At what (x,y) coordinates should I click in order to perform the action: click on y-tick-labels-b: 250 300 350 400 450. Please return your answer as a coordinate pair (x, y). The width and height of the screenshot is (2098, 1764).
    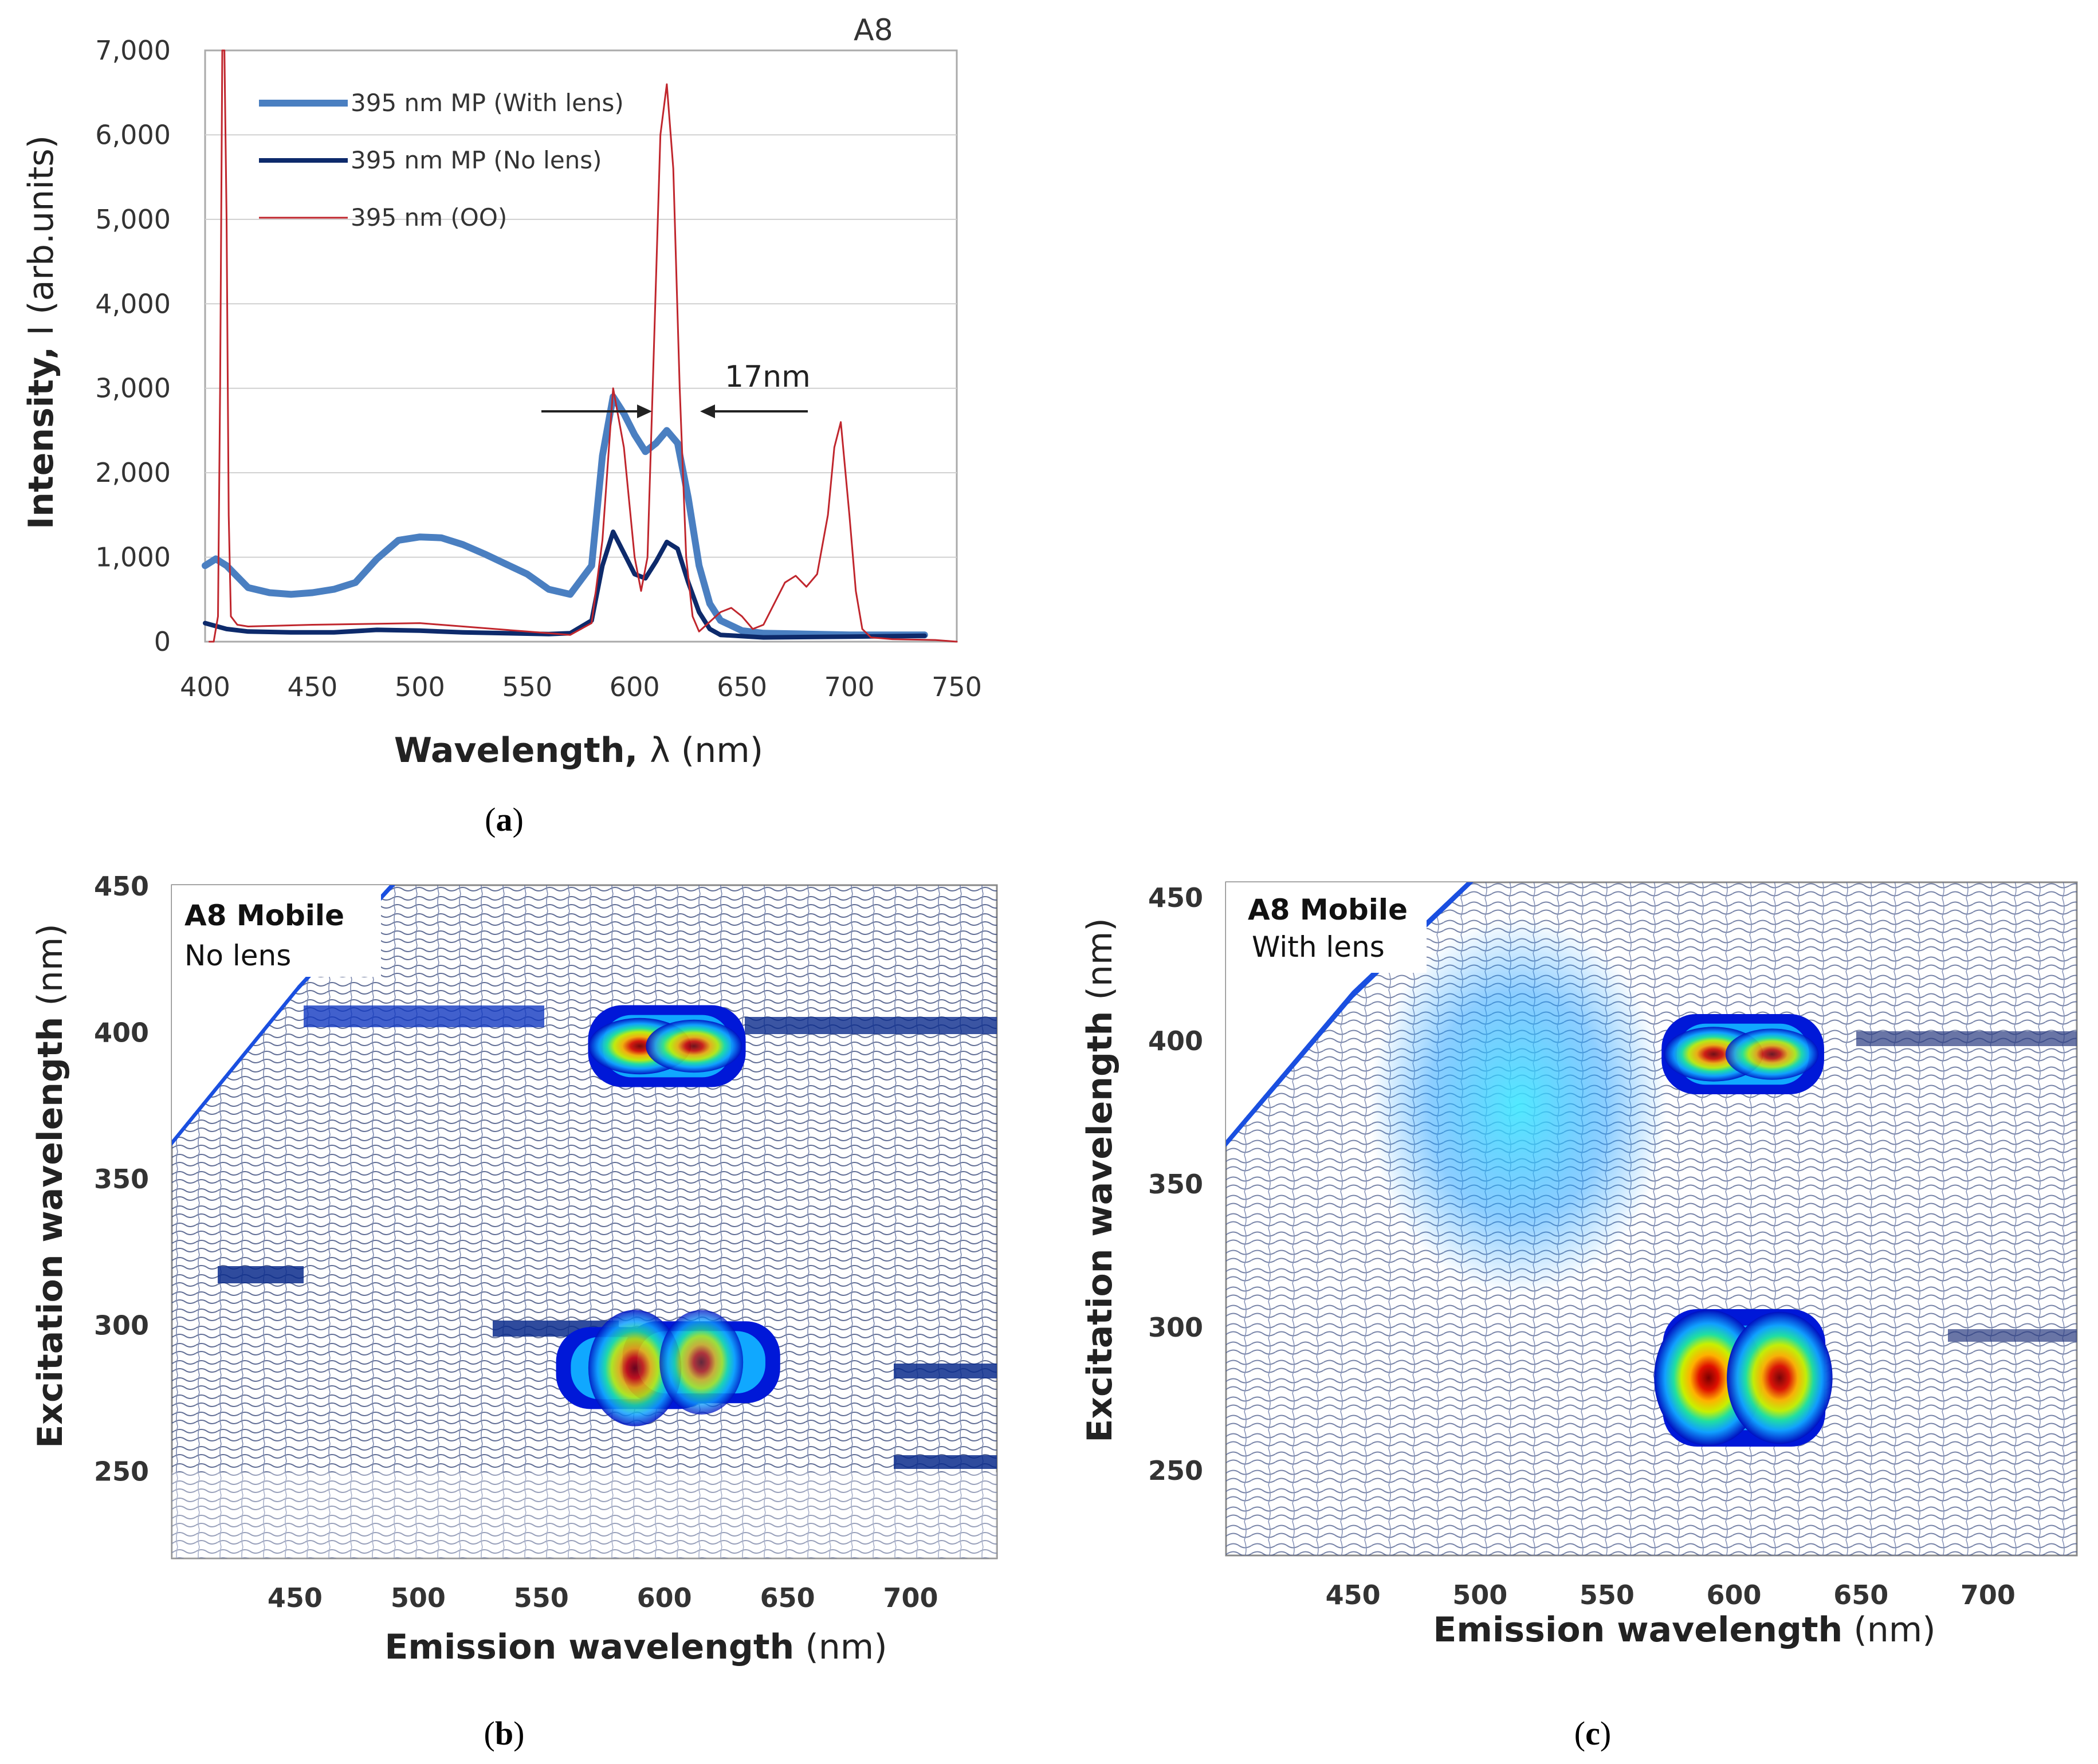
    Looking at the image, I should click on (122, 1179).